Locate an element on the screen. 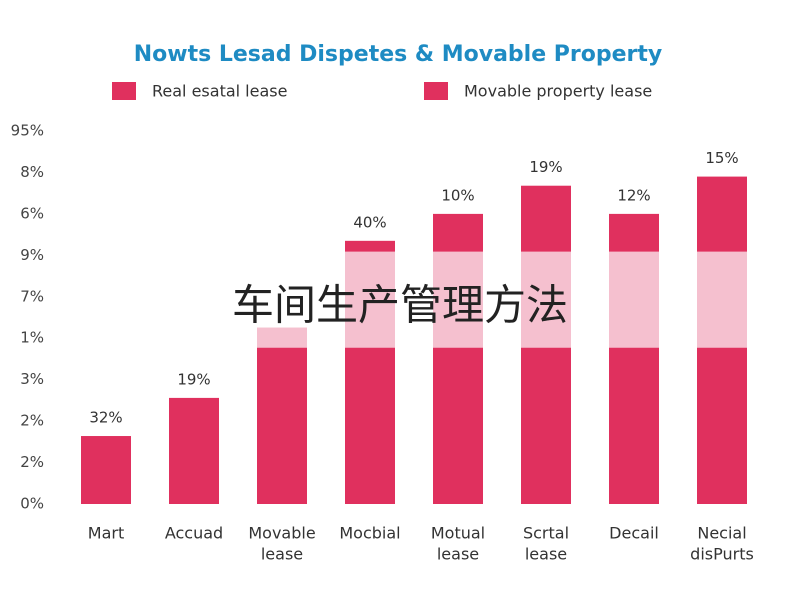  value-label: 12% is located at coordinates (633, 195).